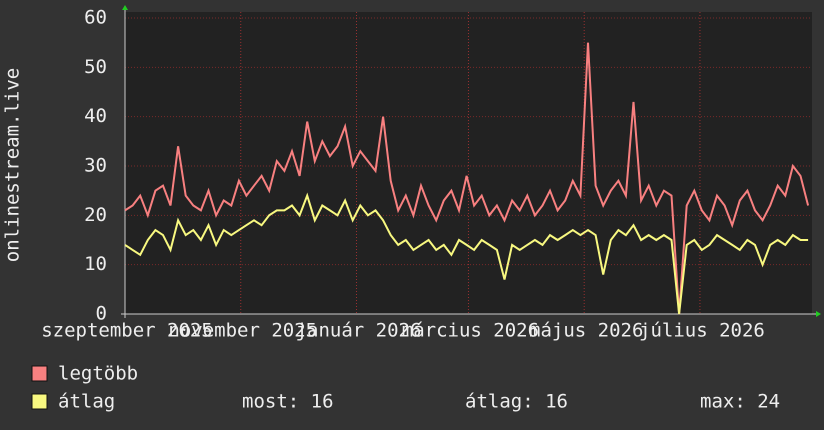 This screenshot has width=824, height=430. Describe the element at coordinates (95, 116) in the screenshot. I see `y-tick-label: 40` at that location.